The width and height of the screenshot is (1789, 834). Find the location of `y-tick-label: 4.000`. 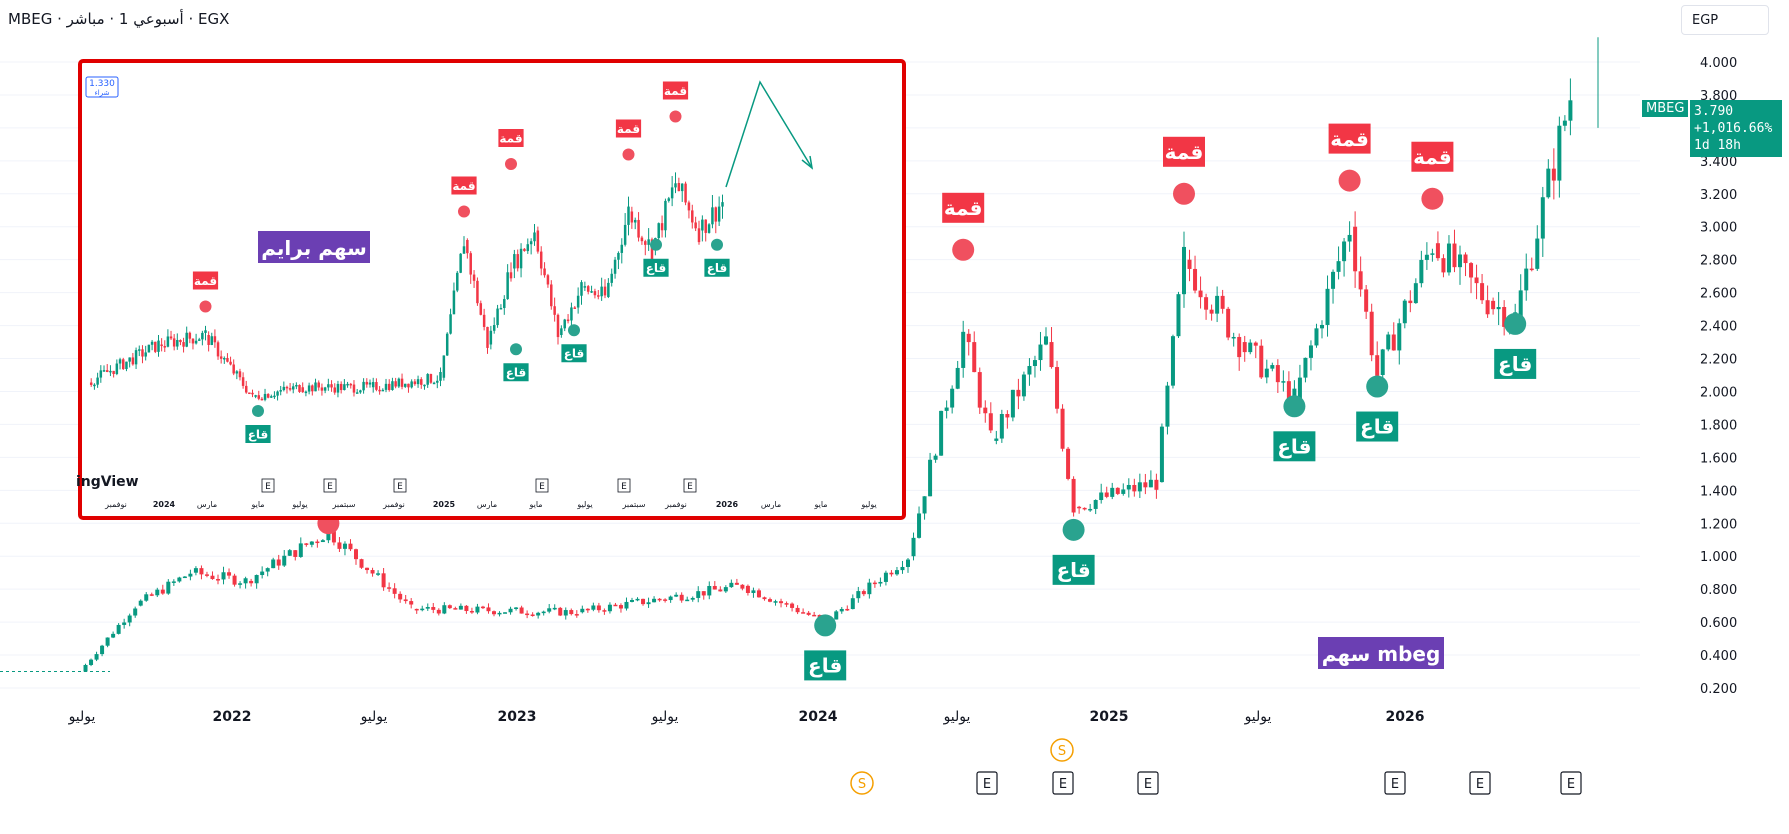

y-tick-label: 4.000 is located at coordinates (1718, 63).